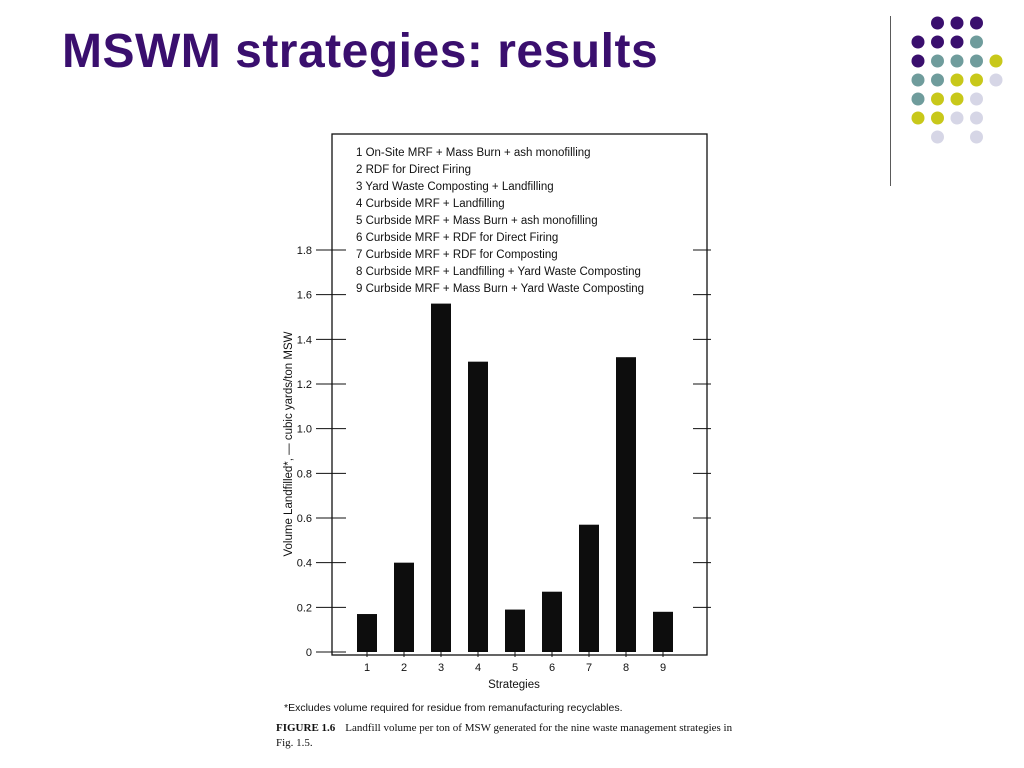 The width and height of the screenshot is (1024, 768). I want to click on bars, so click(515, 477).